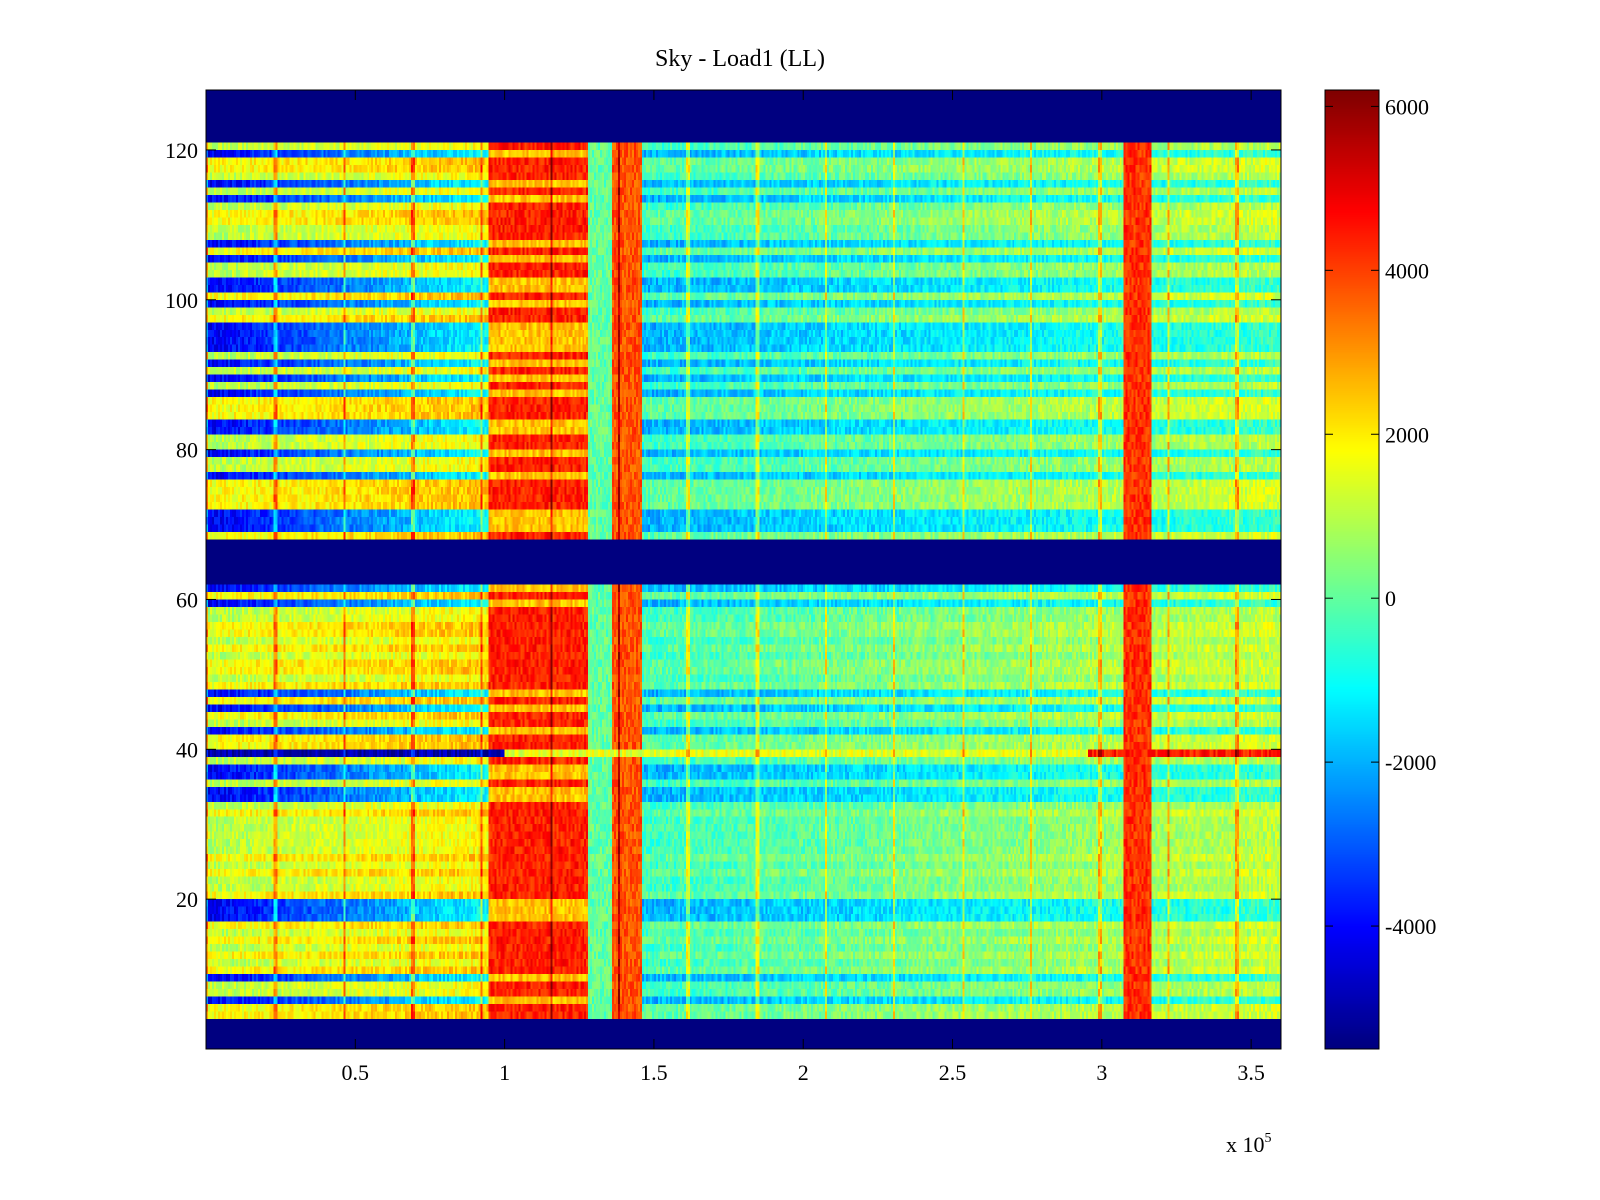 The width and height of the screenshot is (1600, 1200). I want to click on colorbar-frame, so click(1352, 569).